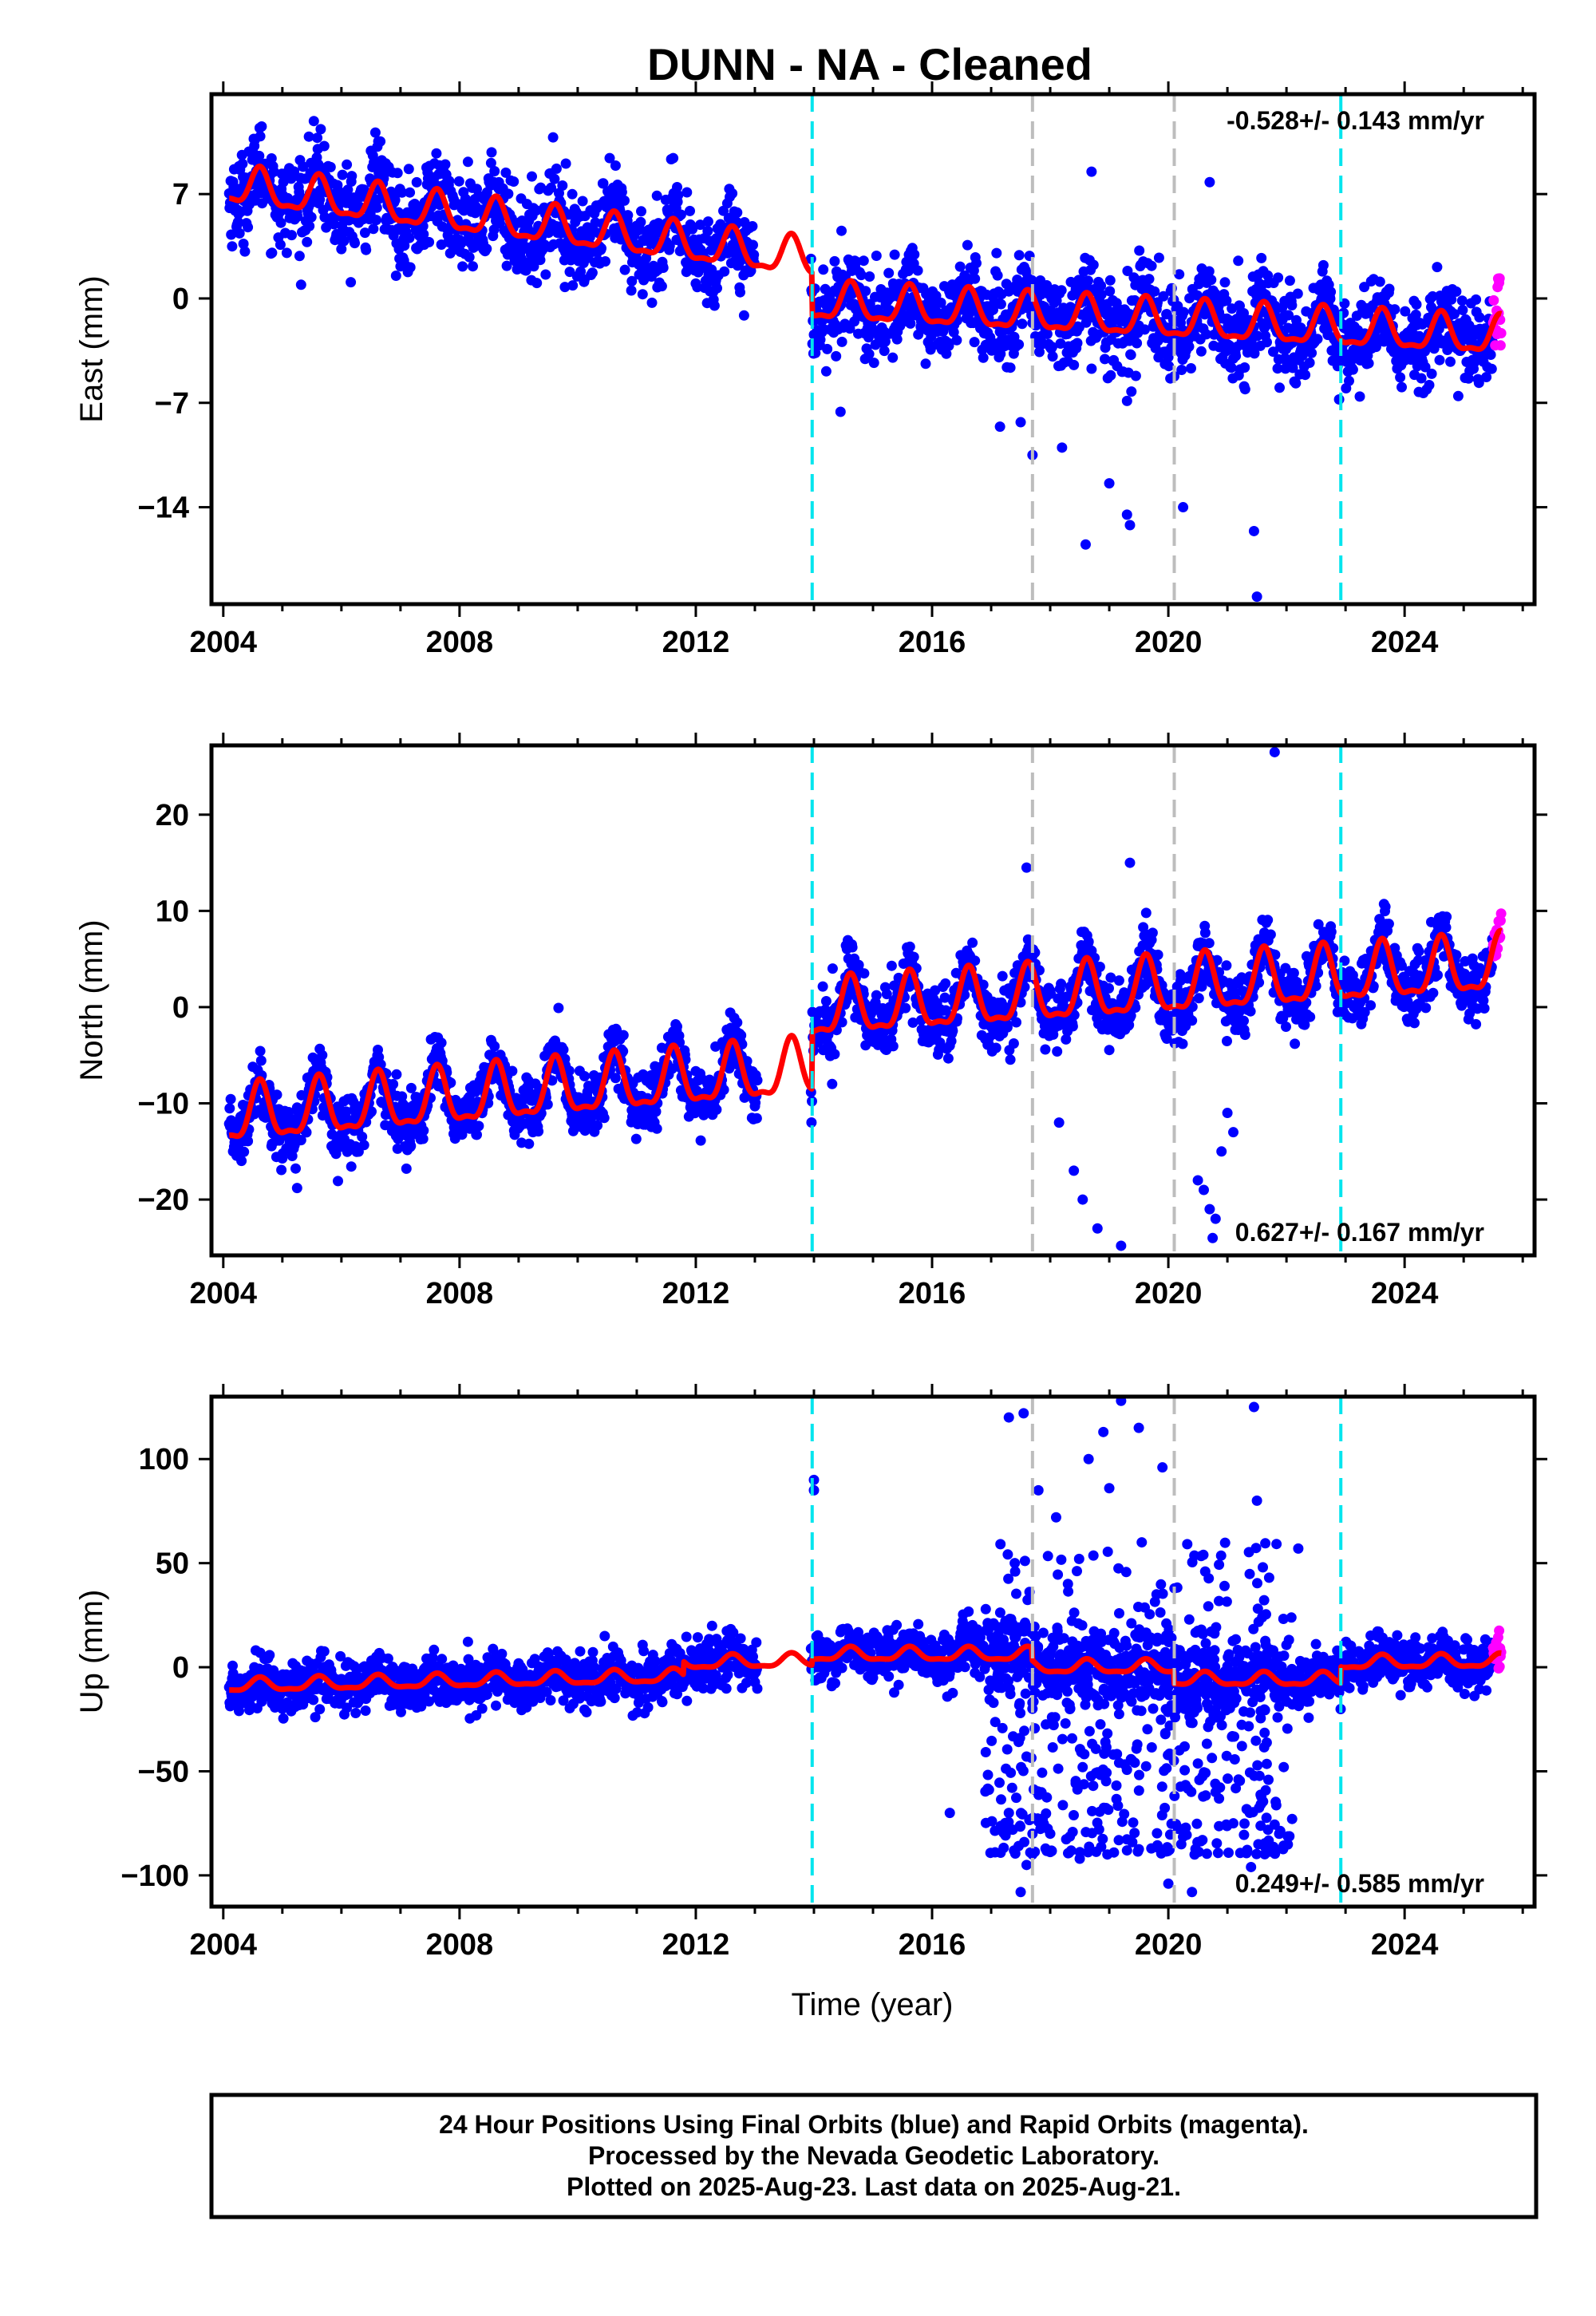 The width and height of the screenshot is (1596, 2316). What do you see at coordinates (180, 299) in the screenshot?
I see `y-tick-label: 0` at bounding box center [180, 299].